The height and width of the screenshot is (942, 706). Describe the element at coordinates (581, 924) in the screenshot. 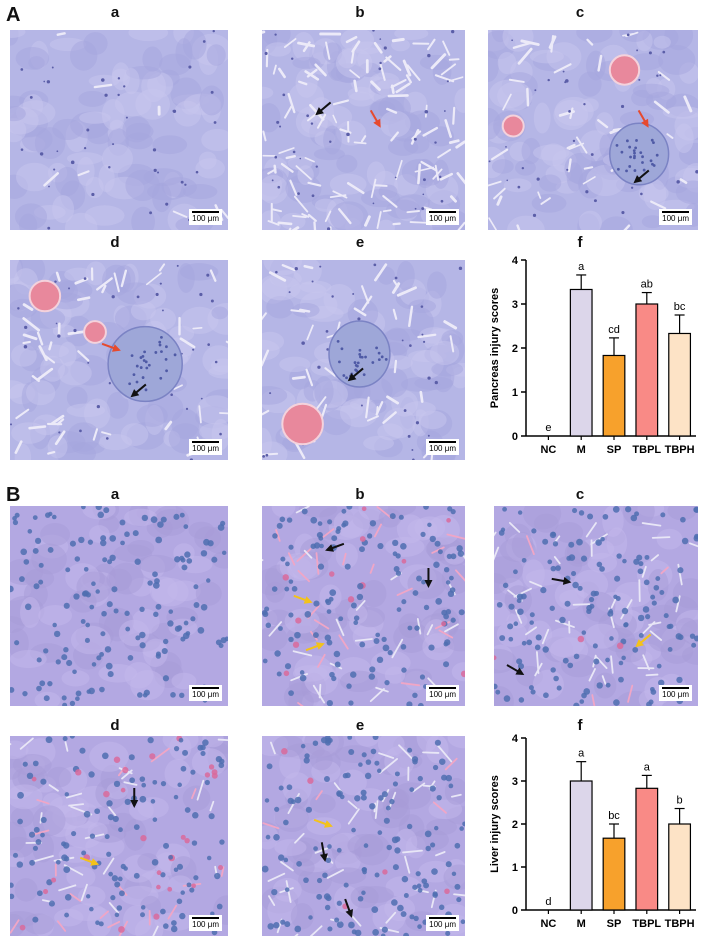

I see `x-tick-label: M` at that location.